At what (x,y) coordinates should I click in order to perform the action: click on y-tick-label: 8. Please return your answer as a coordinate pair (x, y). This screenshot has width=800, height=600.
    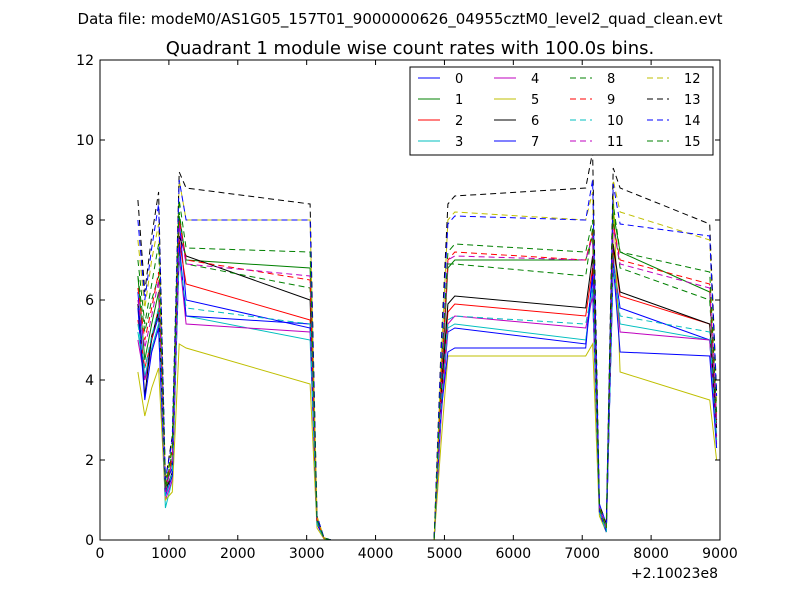
    Looking at the image, I should click on (89, 221).